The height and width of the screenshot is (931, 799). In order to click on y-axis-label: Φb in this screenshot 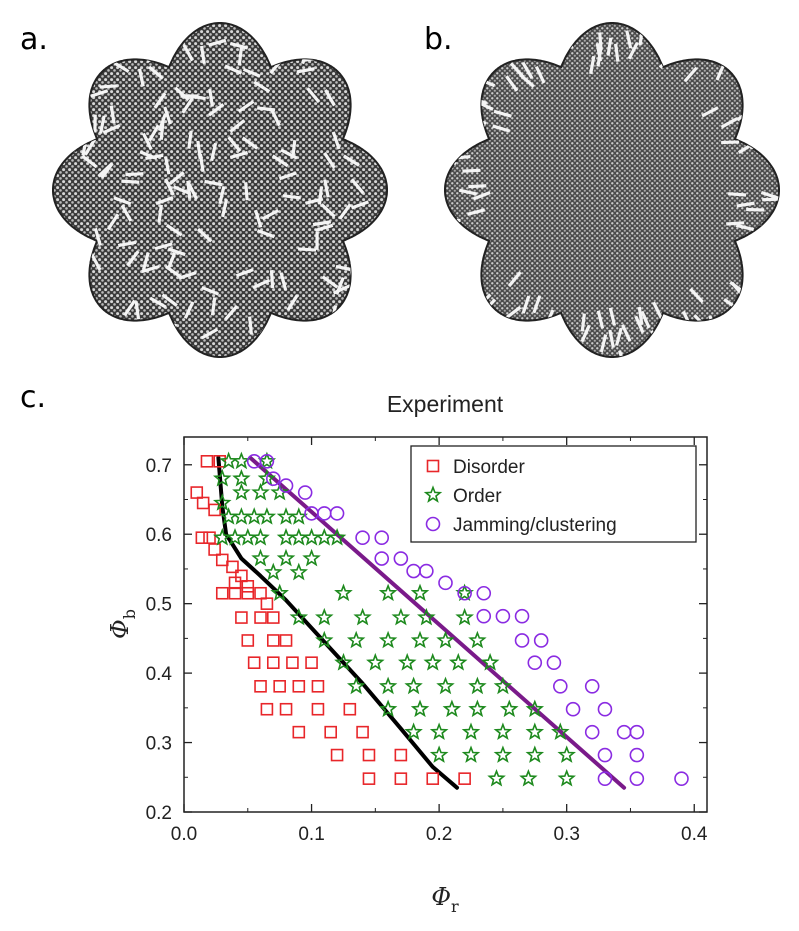, I will do `click(122, 624)`.